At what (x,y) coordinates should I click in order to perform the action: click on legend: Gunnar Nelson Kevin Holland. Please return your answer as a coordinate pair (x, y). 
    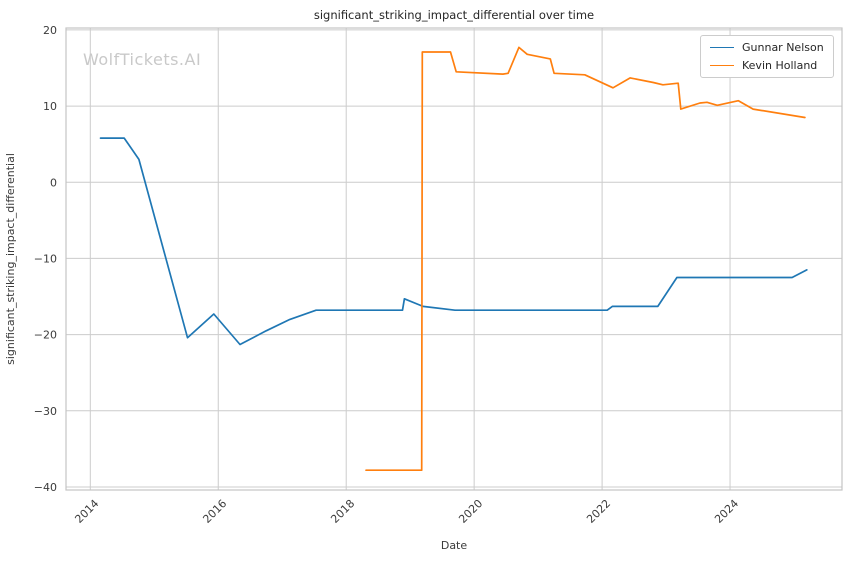
    Looking at the image, I should click on (767, 56).